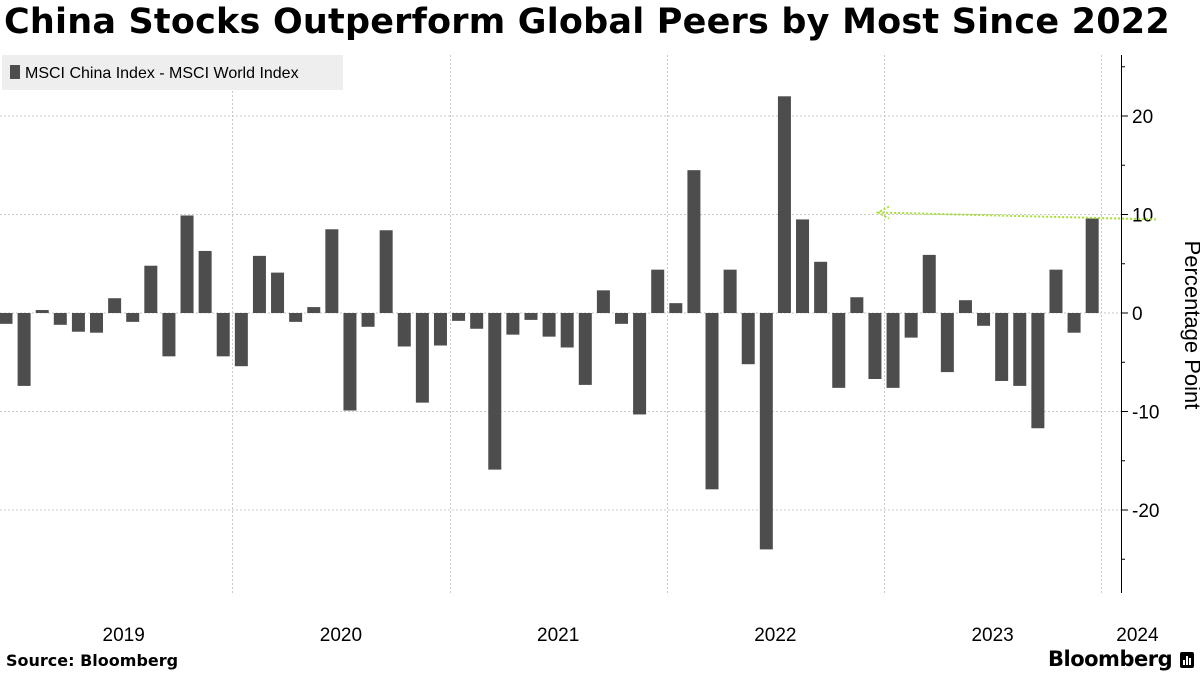  What do you see at coordinates (1137, 314) in the screenshot?
I see `y-tick-label: 0` at bounding box center [1137, 314].